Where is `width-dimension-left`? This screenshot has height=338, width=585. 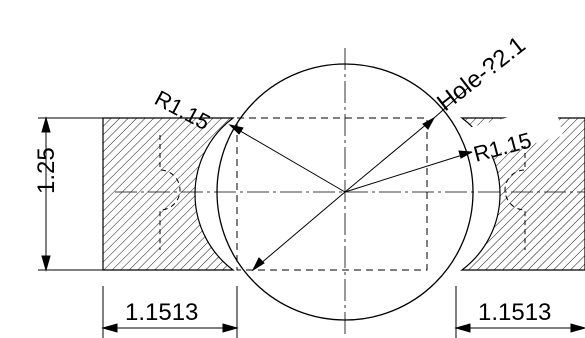 width-dimension-left is located at coordinates (170, 312).